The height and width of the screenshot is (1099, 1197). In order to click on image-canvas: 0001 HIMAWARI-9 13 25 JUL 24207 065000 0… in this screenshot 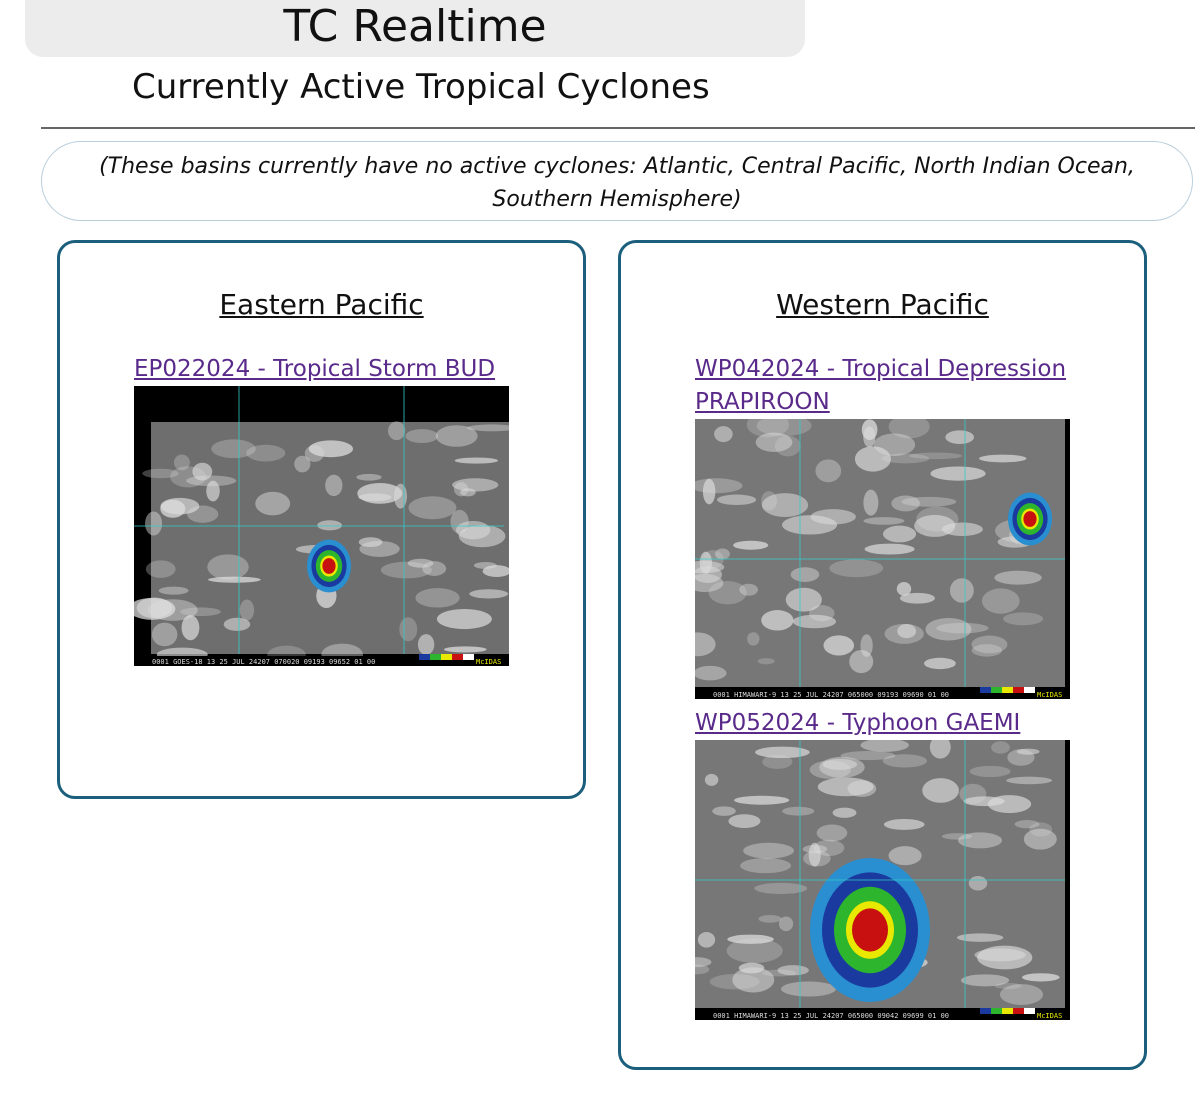, I will do `click(874, 555)`.